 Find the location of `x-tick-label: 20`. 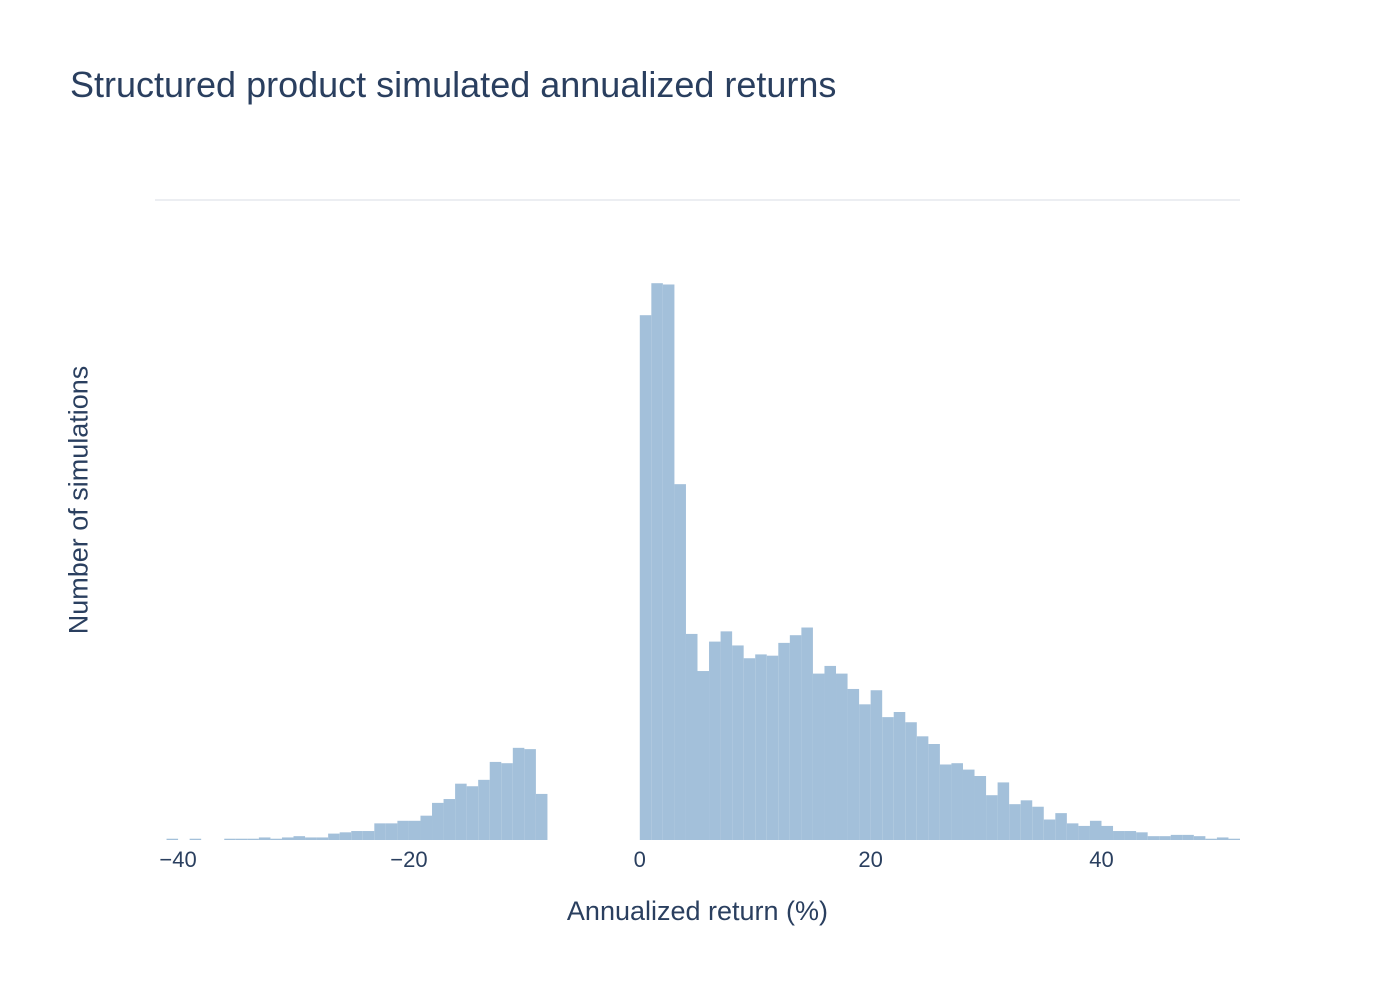

x-tick-label: 20 is located at coordinates (870, 859).